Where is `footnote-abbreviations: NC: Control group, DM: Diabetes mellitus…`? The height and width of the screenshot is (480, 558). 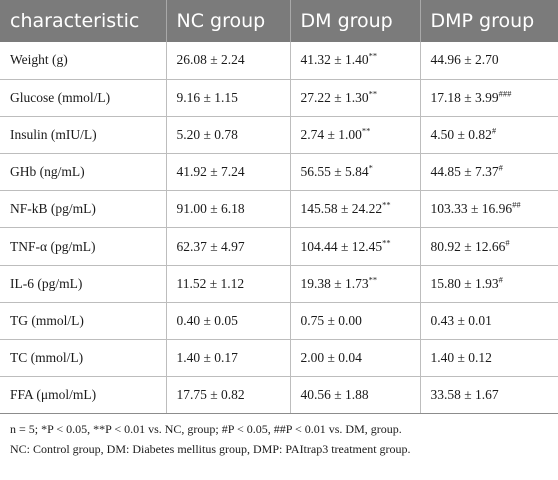
footnote-abbreviations: NC: Control group, DM: Diabetes mellitus… is located at coordinates (210, 449).